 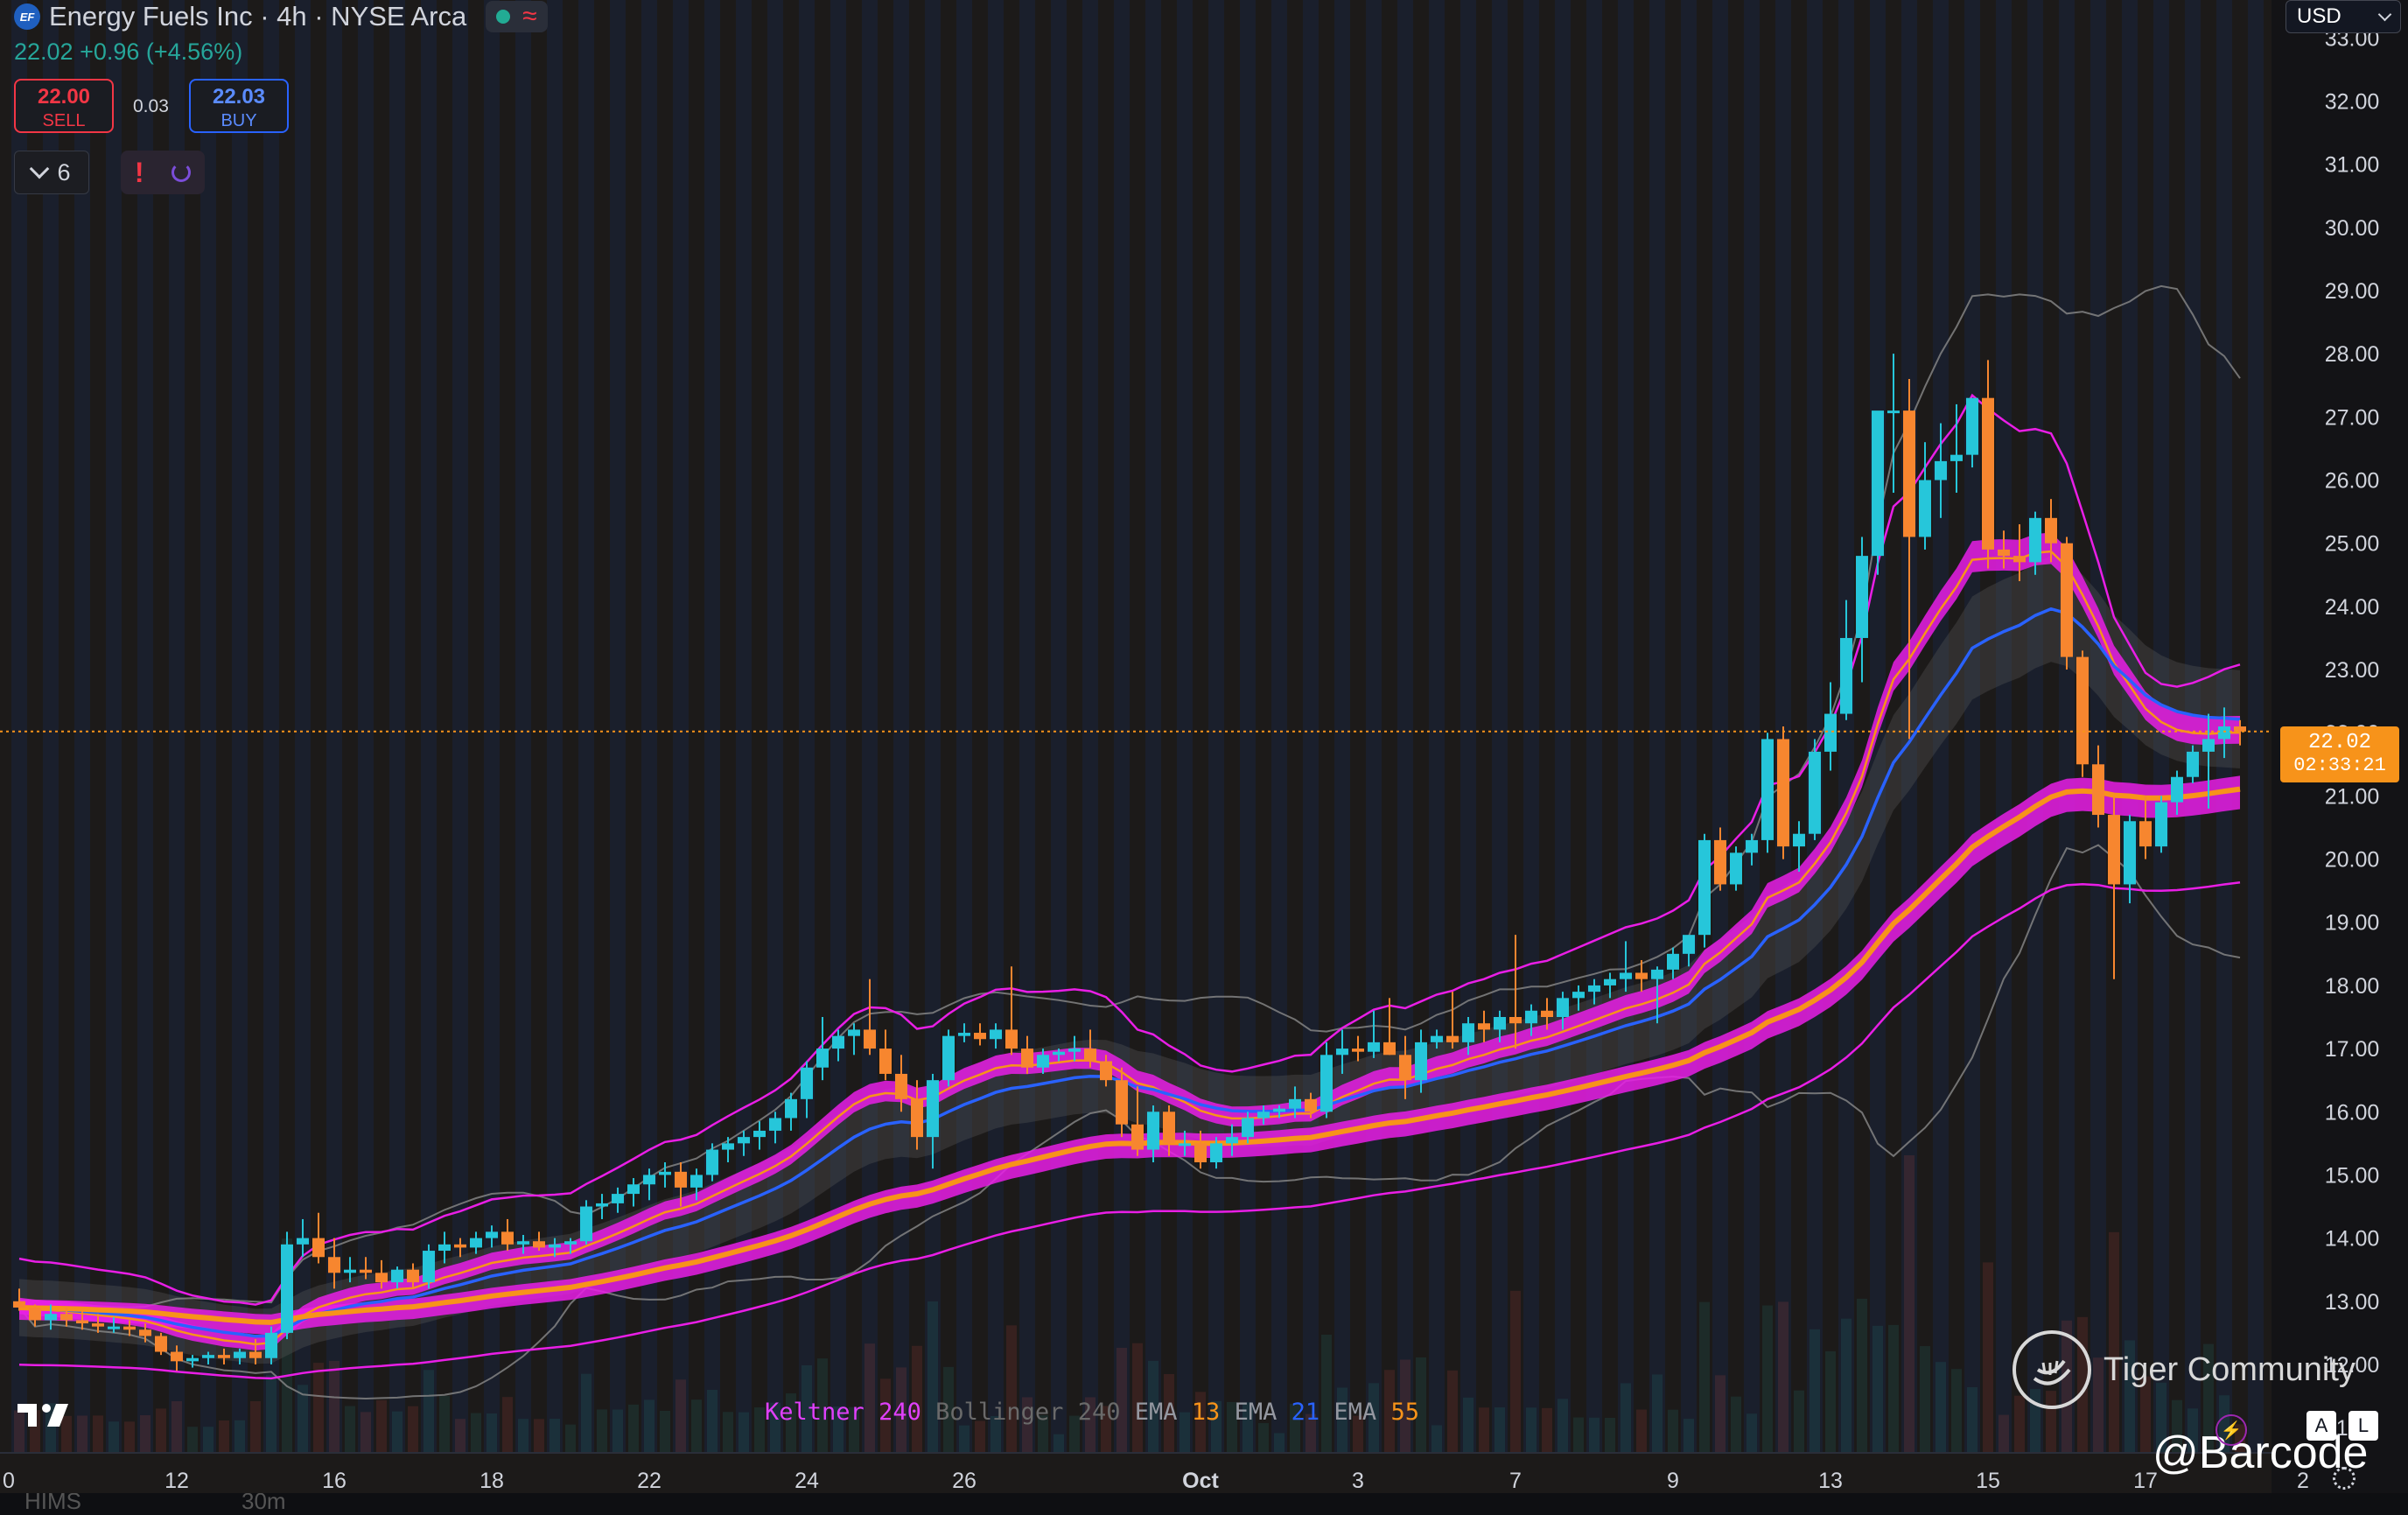 What do you see at coordinates (51, 172) in the screenshot?
I see `indicators-toggle-button: 6` at bounding box center [51, 172].